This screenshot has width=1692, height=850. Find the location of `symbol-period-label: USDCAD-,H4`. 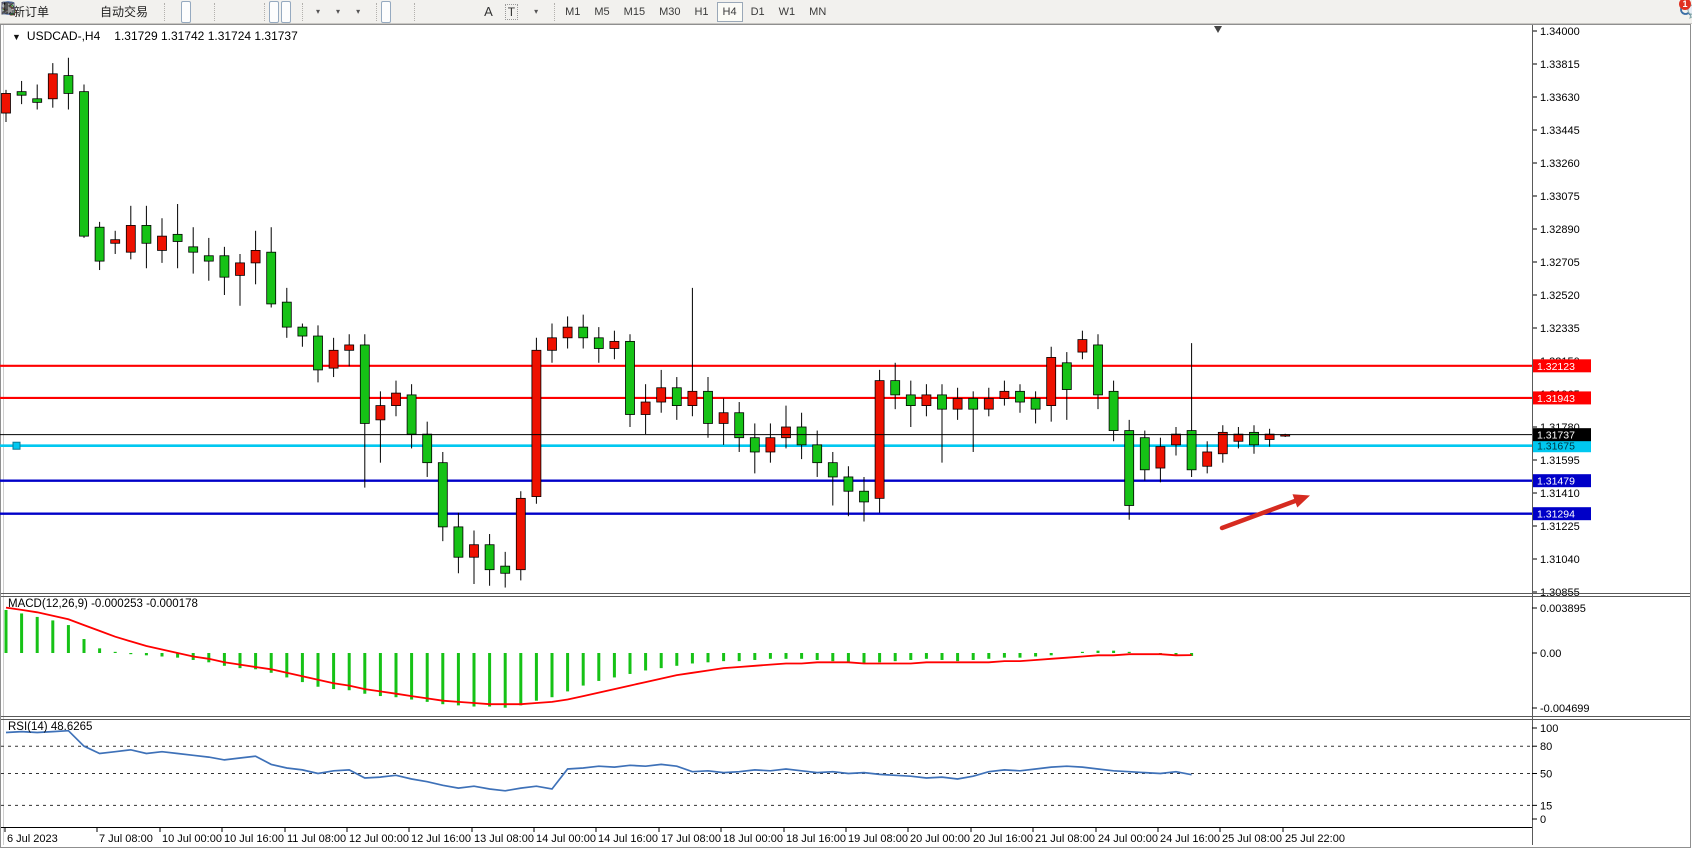

symbol-period-label: USDCAD-,H4 is located at coordinates (63, 36).